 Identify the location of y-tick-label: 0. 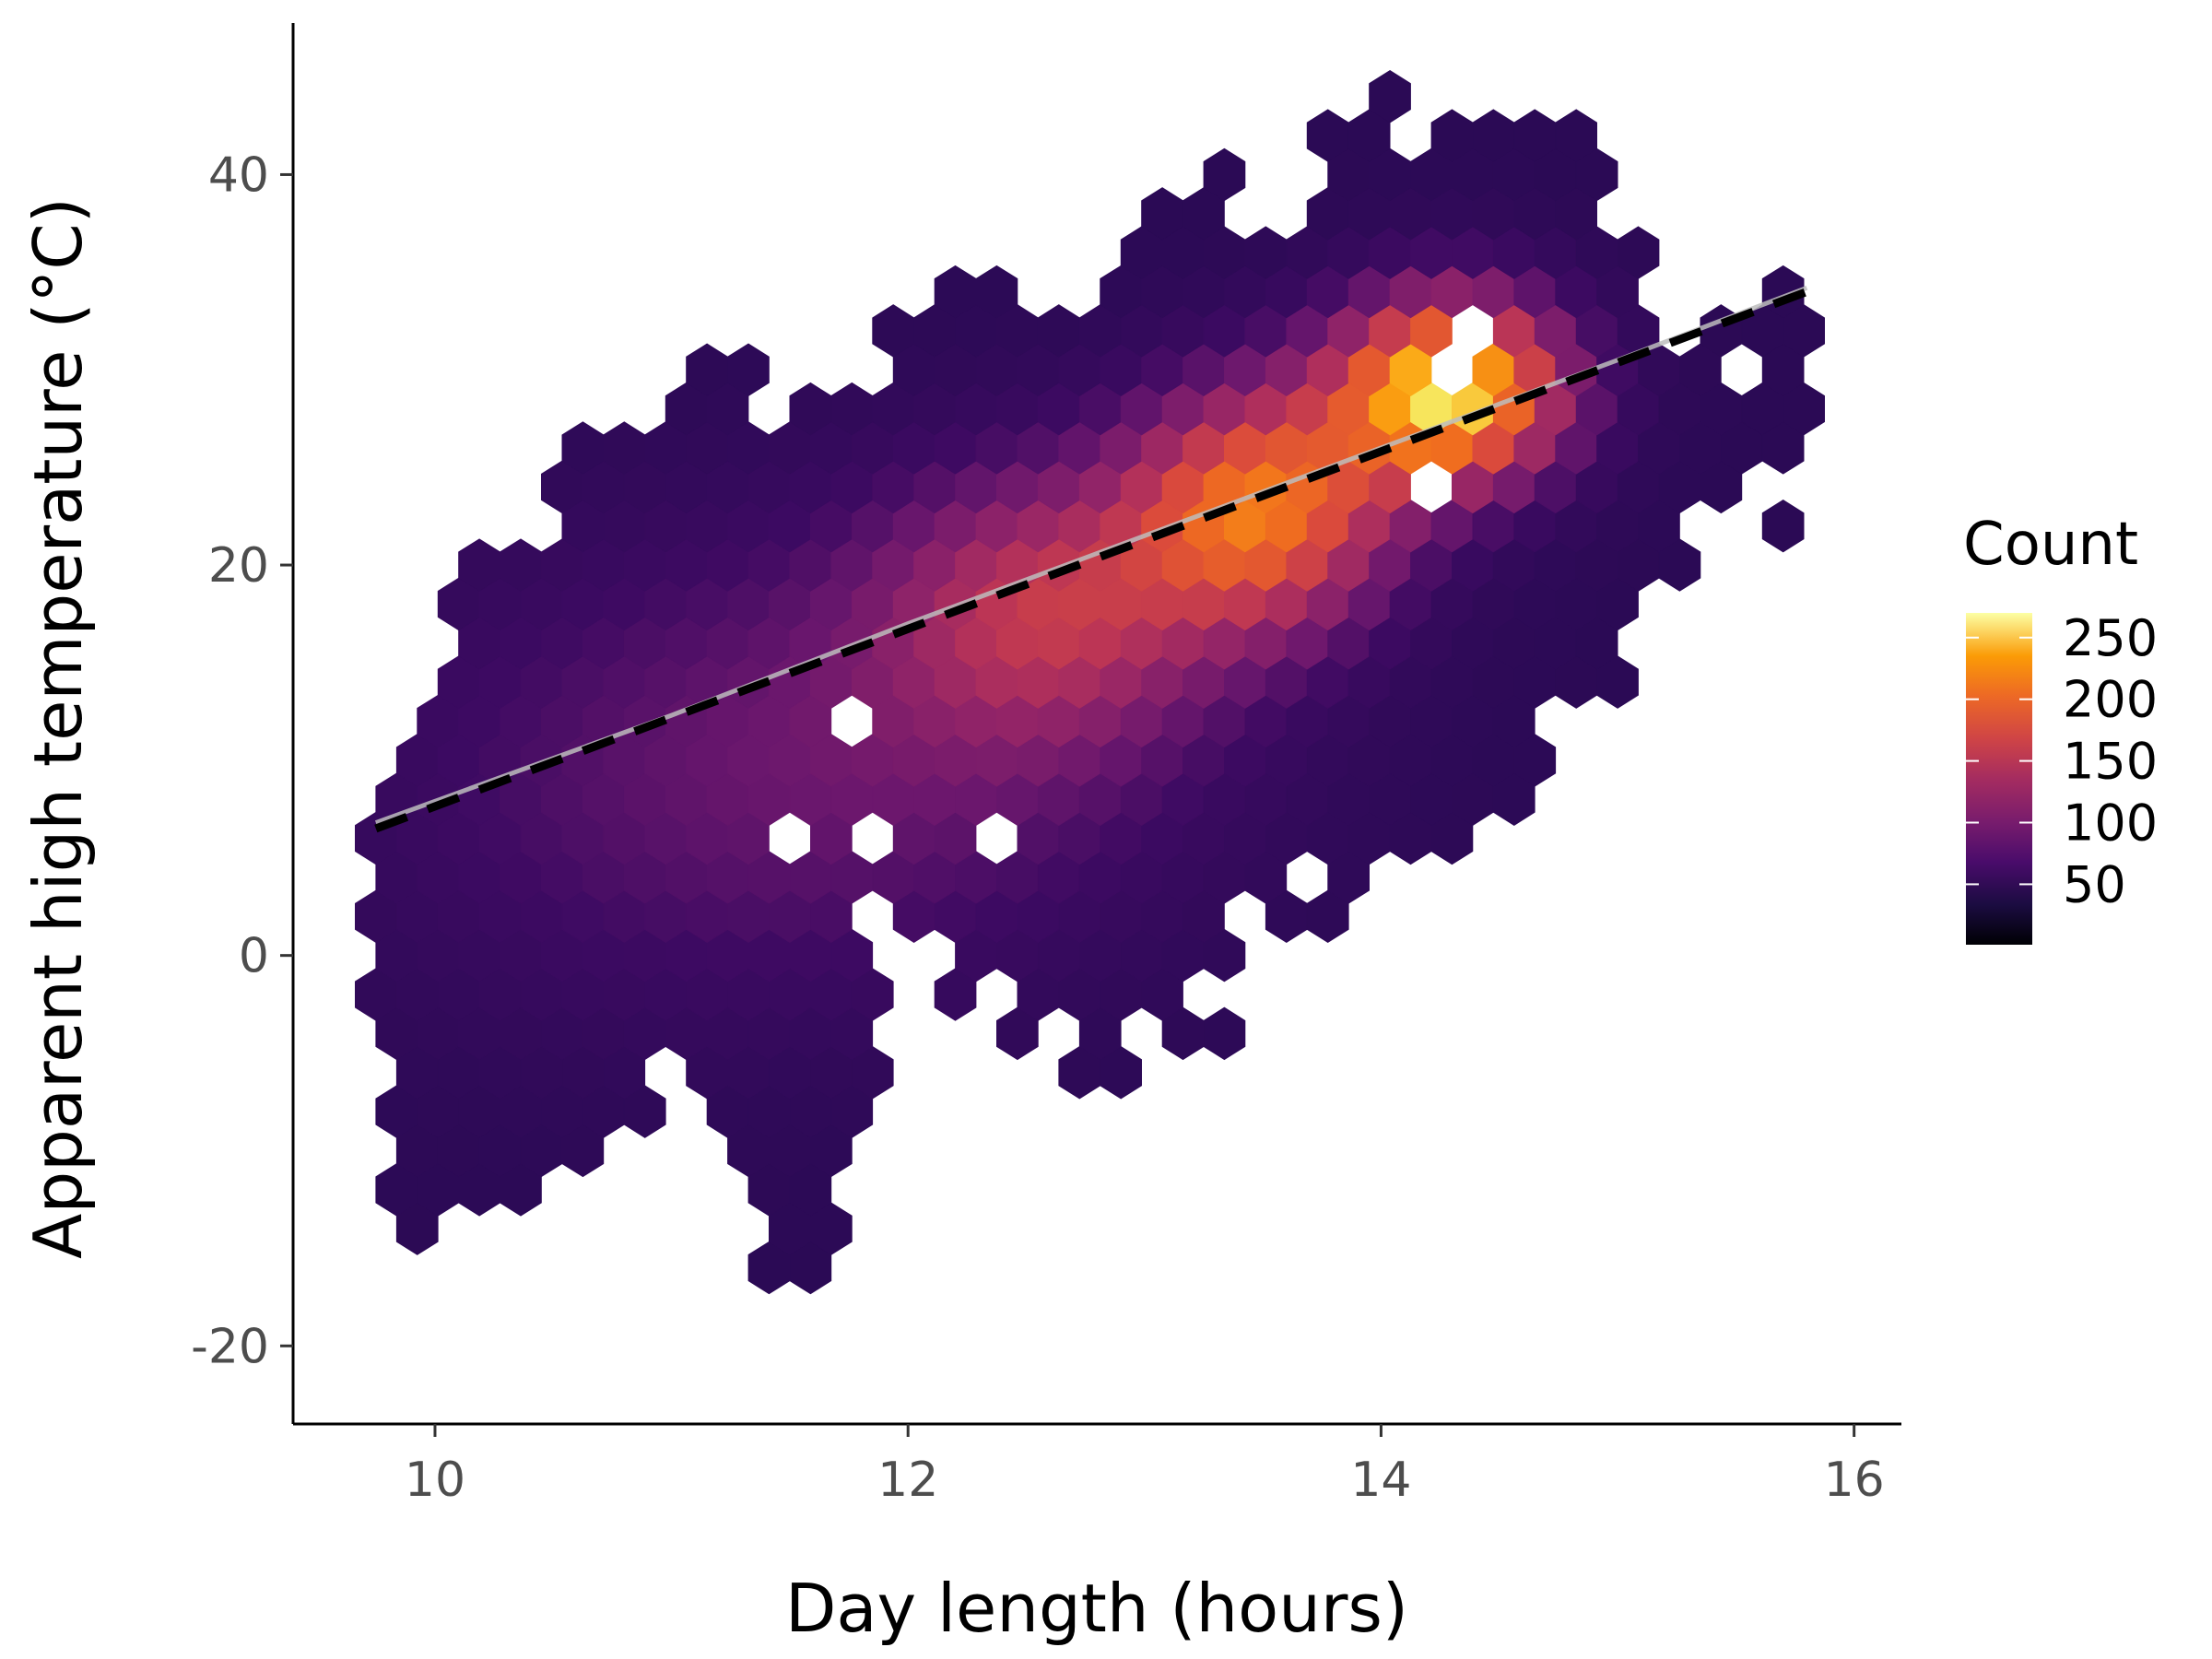
(254, 956).